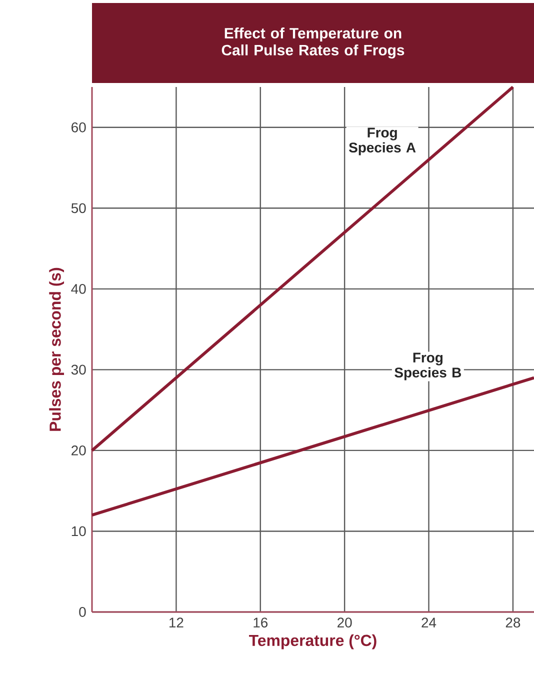  What do you see at coordinates (79, 127) in the screenshot?
I see `y-tick-label: 60` at bounding box center [79, 127].